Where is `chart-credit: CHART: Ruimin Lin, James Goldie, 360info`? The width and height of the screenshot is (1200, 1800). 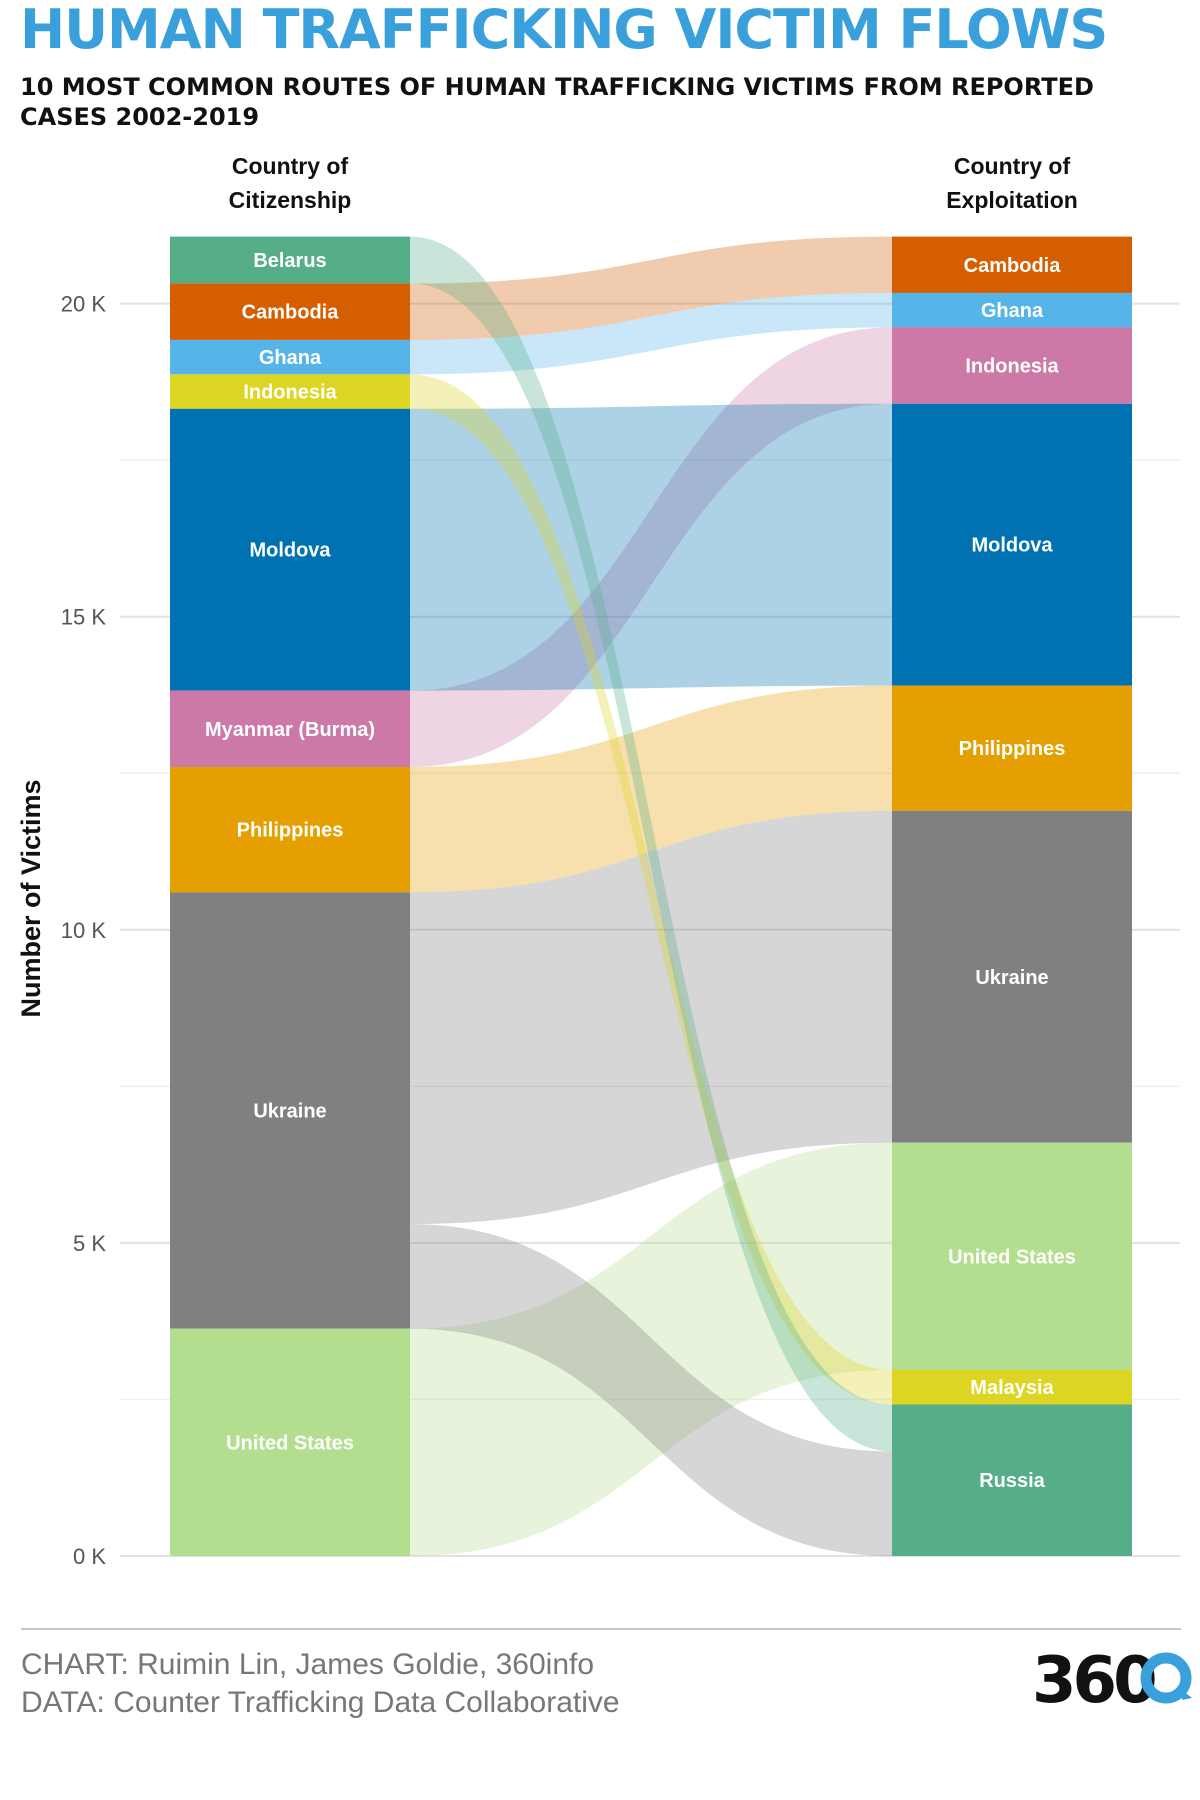 chart-credit: CHART: Ruimin Lin, James Goldie, 360info is located at coordinates (308, 1664).